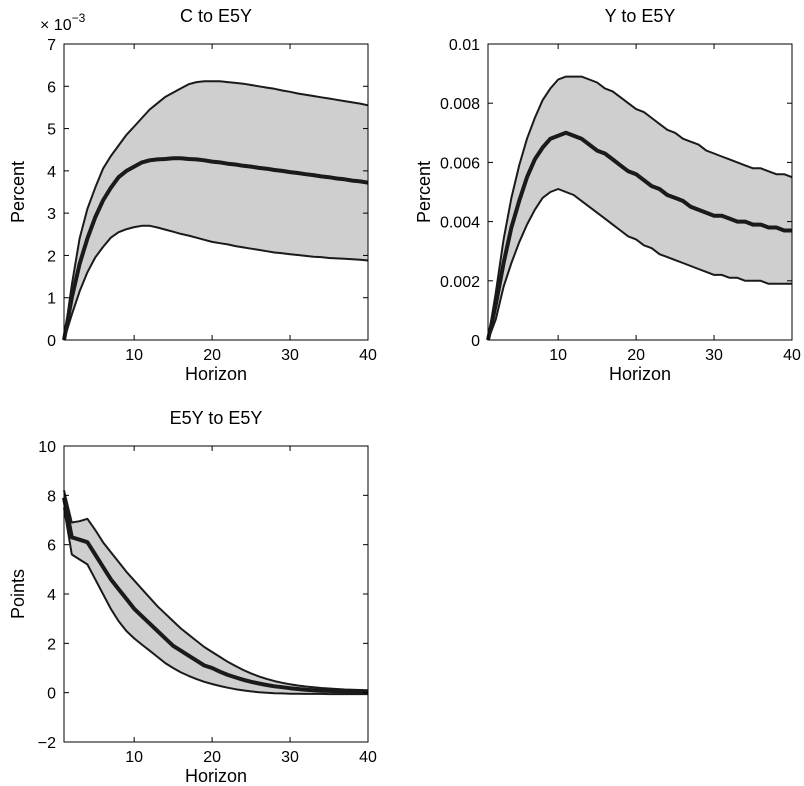  What do you see at coordinates (460, 223) in the screenshot?
I see `y-tick-label: 0.004` at bounding box center [460, 223].